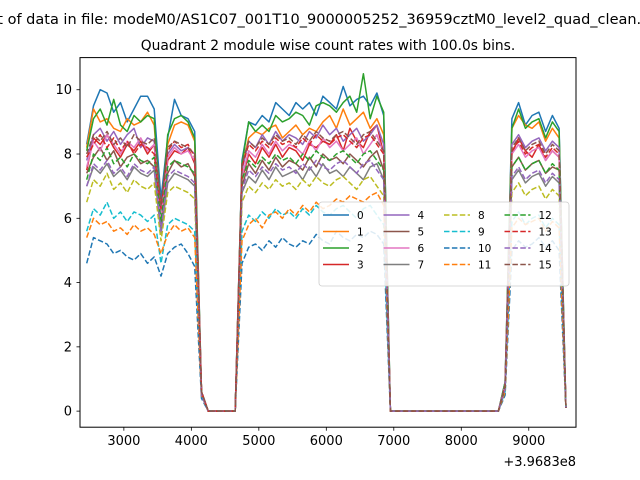  What do you see at coordinates (461, 441) in the screenshot?
I see `x-tick-label: 8000` at bounding box center [461, 441].